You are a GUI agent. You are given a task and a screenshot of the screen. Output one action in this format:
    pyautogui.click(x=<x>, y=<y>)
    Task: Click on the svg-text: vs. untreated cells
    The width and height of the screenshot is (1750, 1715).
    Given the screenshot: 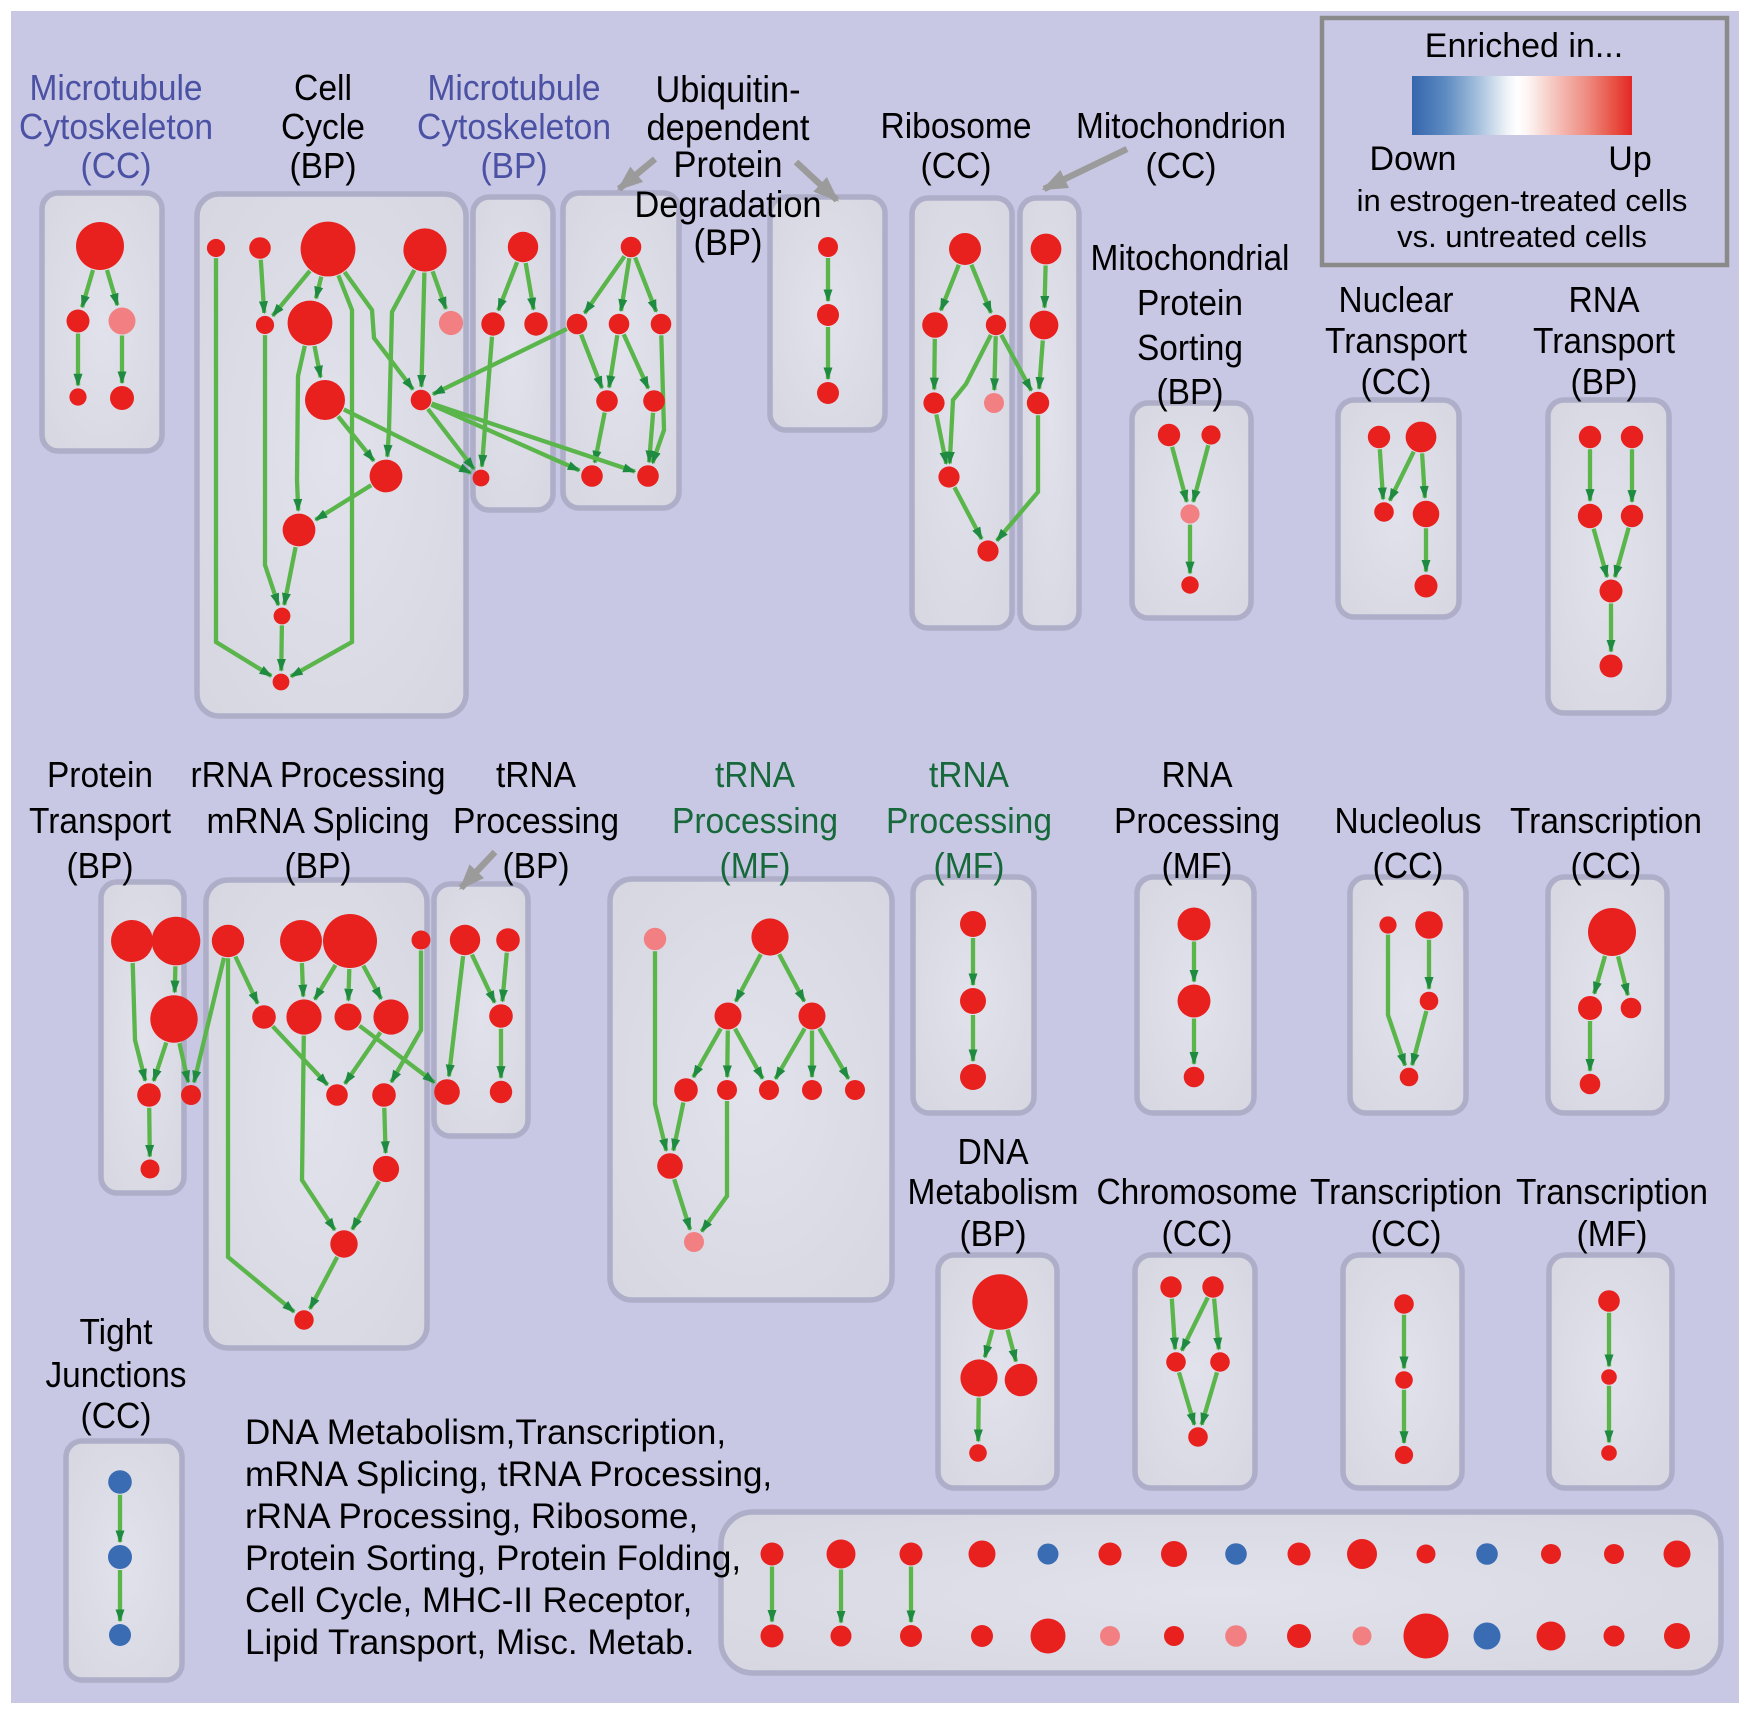 What is the action you would take?
    pyautogui.click(x=1522, y=236)
    